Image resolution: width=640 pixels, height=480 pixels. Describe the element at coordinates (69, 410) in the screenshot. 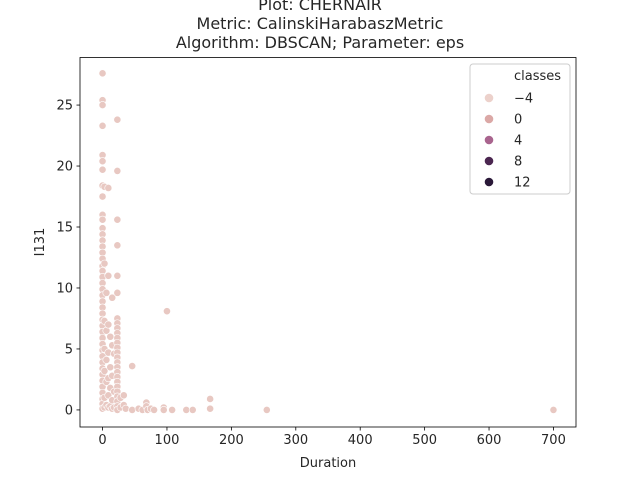

I see `y-tick-label: 0` at that location.